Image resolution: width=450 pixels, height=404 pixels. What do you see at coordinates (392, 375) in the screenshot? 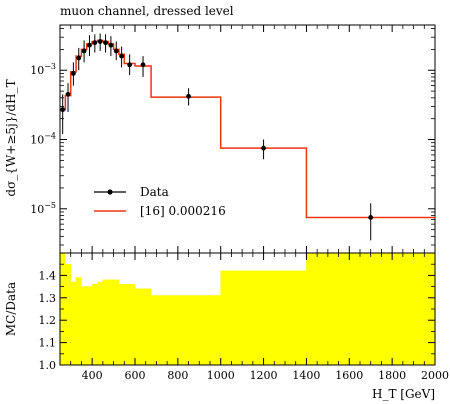
I see `x-tick-label: 1800` at bounding box center [392, 375].